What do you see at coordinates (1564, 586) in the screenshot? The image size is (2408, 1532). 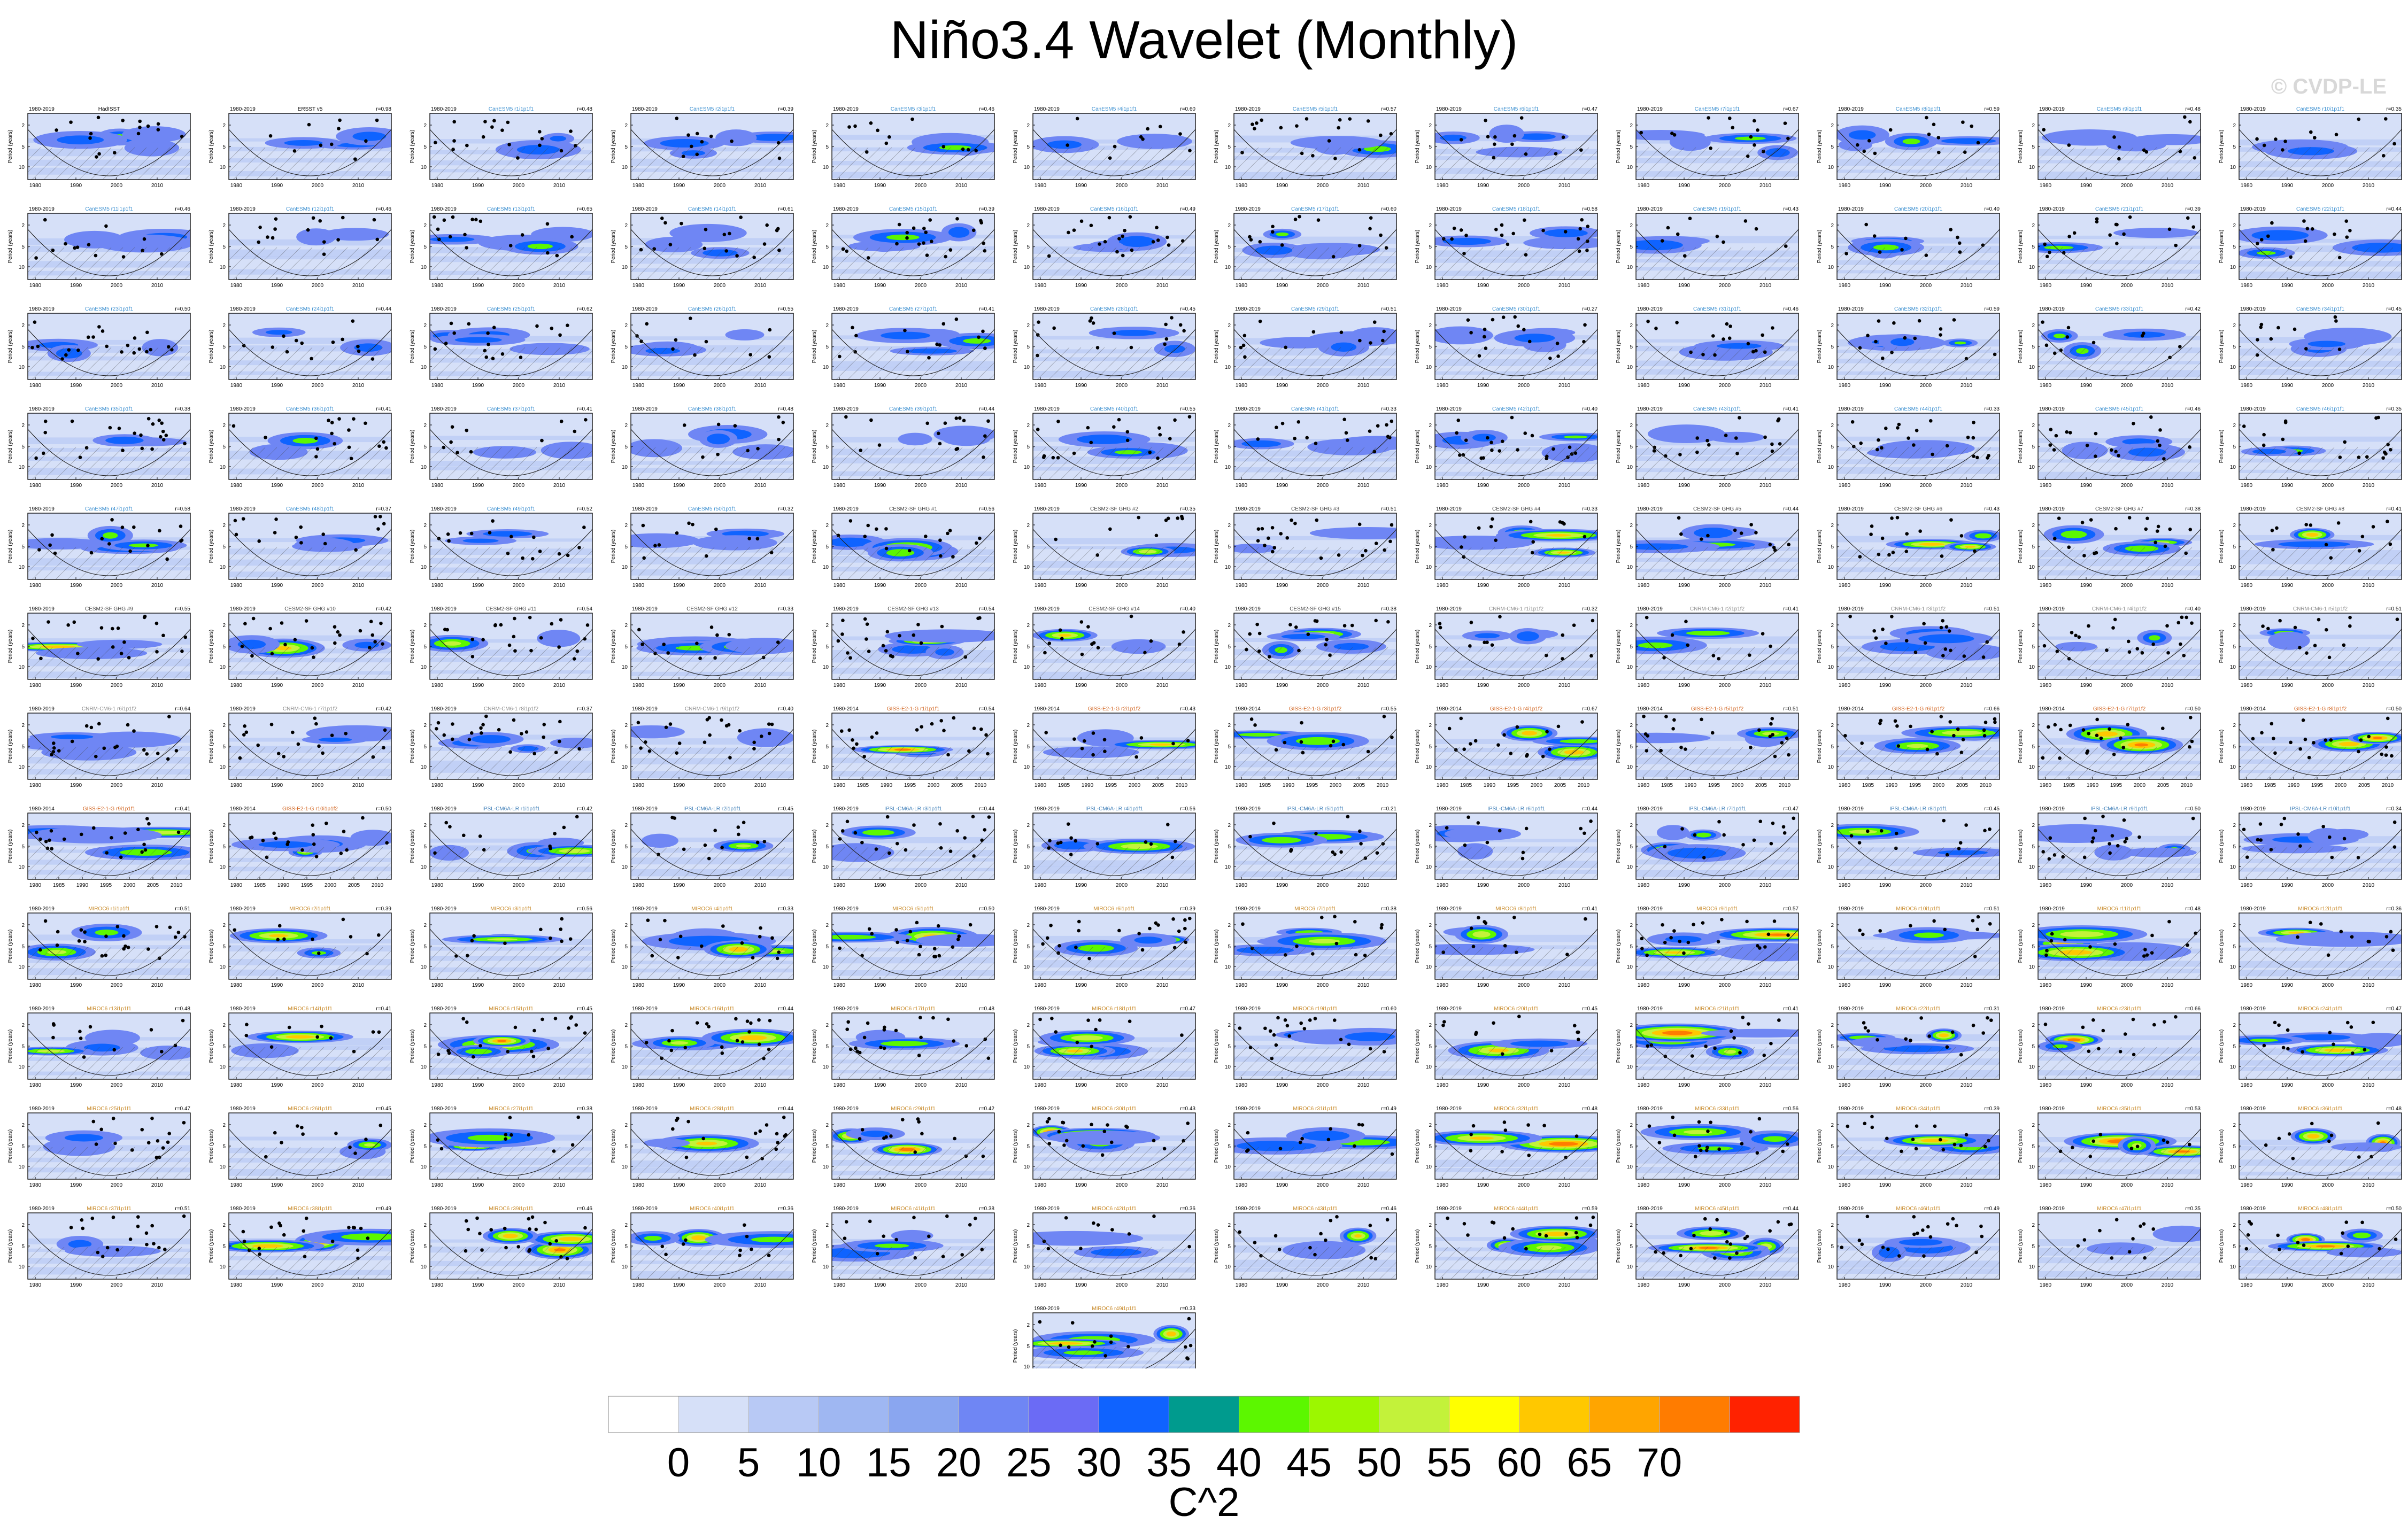 I see `x-tick-label: 2010` at bounding box center [1564, 586].